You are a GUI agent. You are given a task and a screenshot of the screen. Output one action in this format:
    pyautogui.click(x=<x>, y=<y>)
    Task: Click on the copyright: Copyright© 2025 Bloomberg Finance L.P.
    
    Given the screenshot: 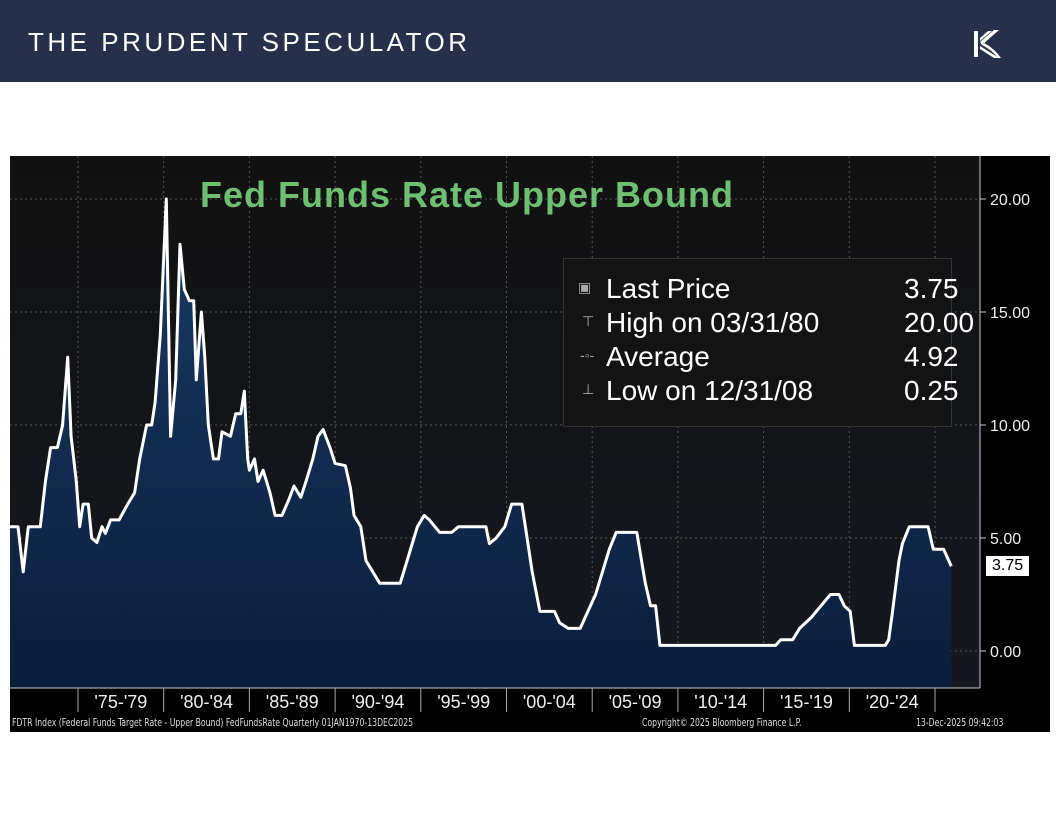 What is the action you would take?
    pyautogui.click(x=722, y=723)
    